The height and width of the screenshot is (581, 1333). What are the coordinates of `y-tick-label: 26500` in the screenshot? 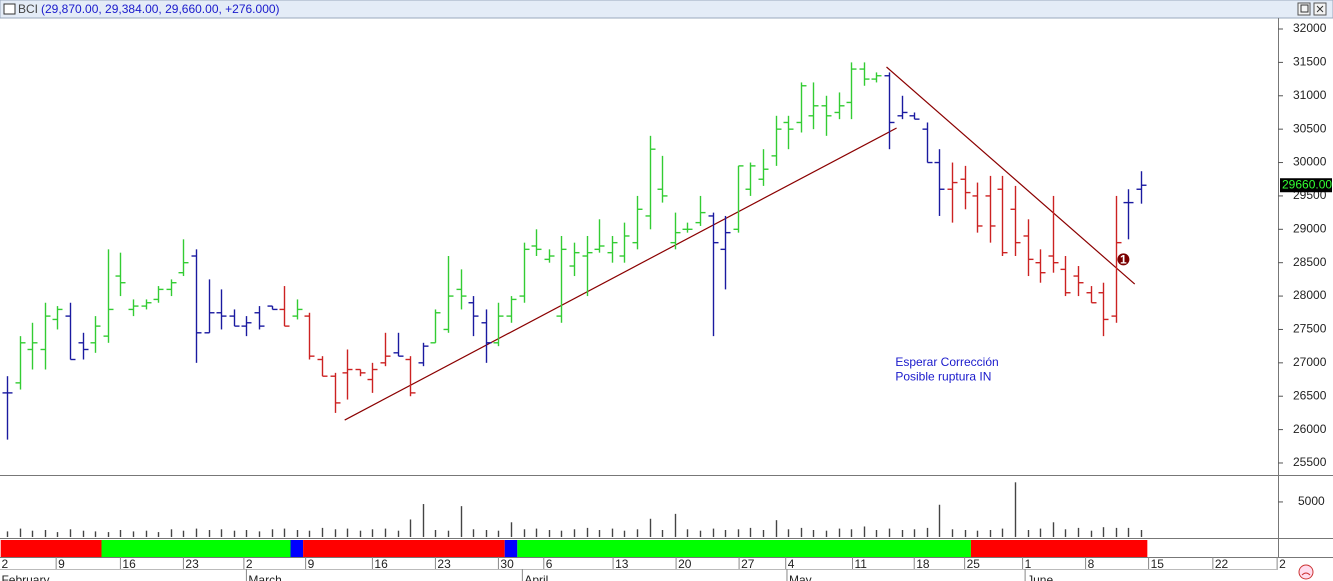 It's located at (1310, 395).